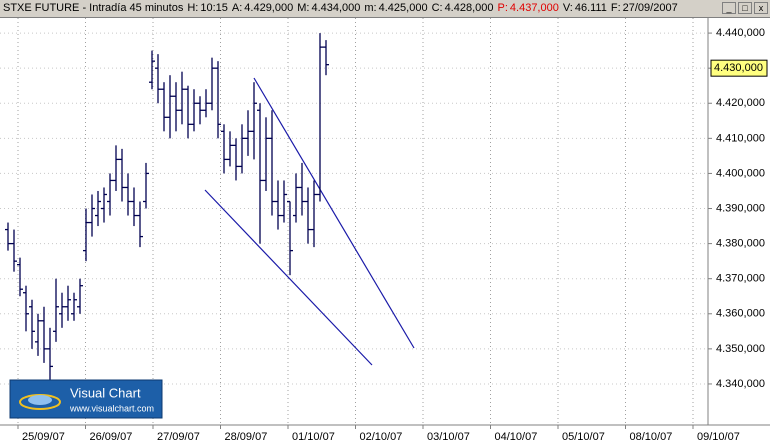  What do you see at coordinates (111, 408) in the screenshot?
I see `logo-url: www.visualchart.com` at bounding box center [111, 408].